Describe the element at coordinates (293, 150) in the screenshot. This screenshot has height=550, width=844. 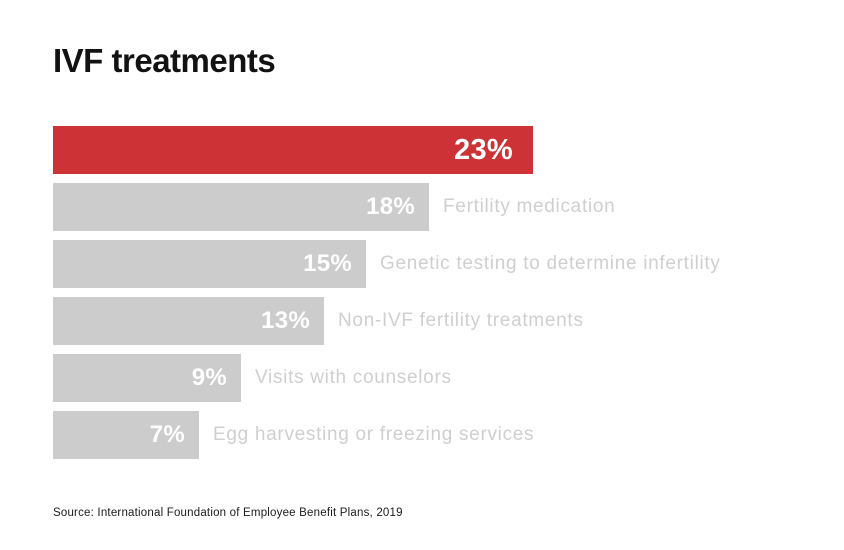
I see `highlight-bar: 23%` at that location.